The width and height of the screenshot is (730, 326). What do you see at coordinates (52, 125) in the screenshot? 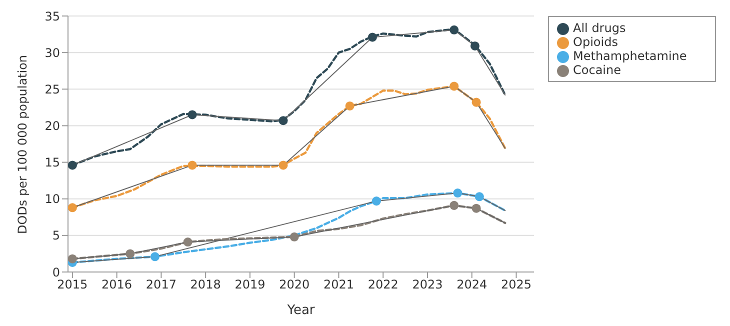
I see `y-tick-label: 20` at bounding box center [52, 125].